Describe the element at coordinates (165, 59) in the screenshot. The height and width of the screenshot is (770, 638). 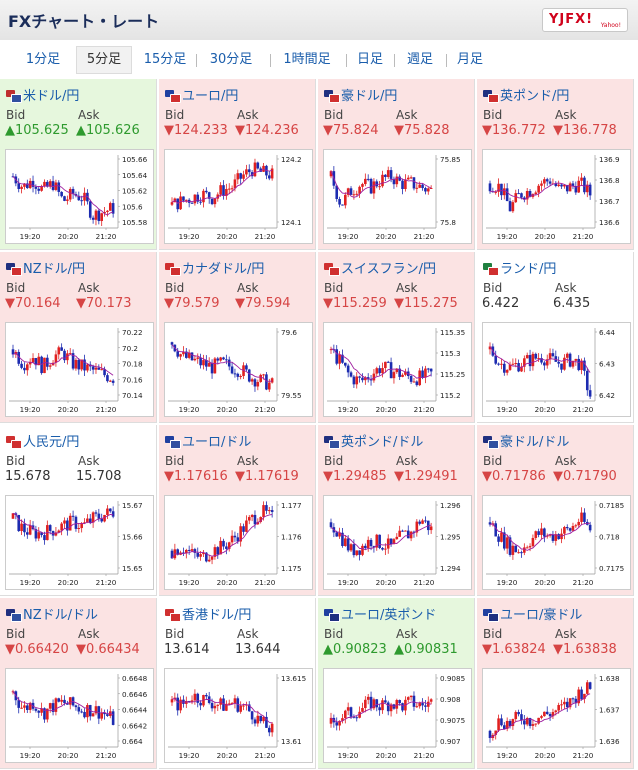
I see `tab-2: 15分足` at that location.